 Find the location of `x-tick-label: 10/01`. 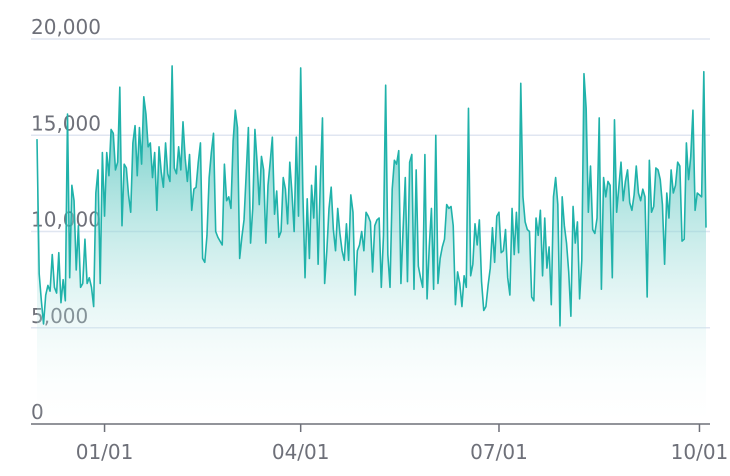

x-tick-label: 10/01 is located at coordinates (700, 452).